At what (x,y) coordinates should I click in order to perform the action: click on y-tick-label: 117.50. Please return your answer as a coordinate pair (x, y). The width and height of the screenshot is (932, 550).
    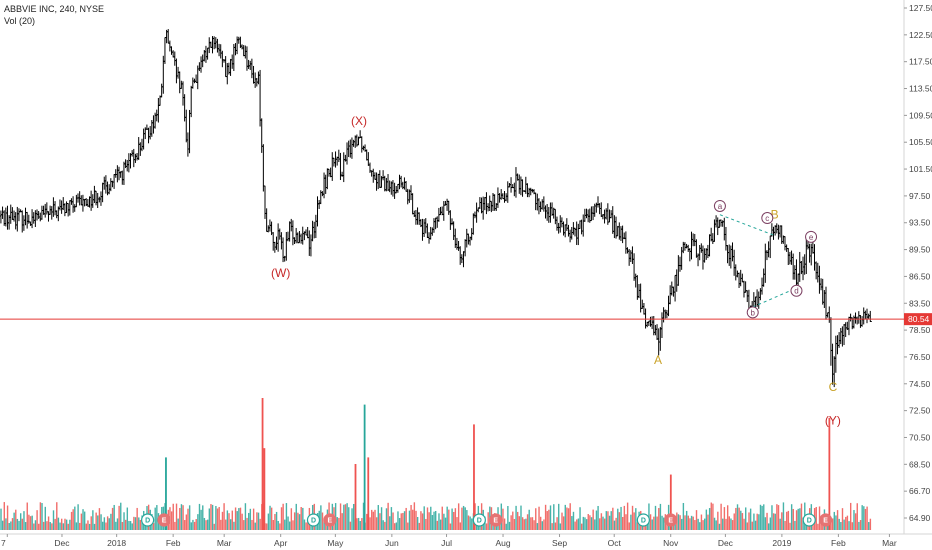
    Looking at the image, I should click on (920, 62).